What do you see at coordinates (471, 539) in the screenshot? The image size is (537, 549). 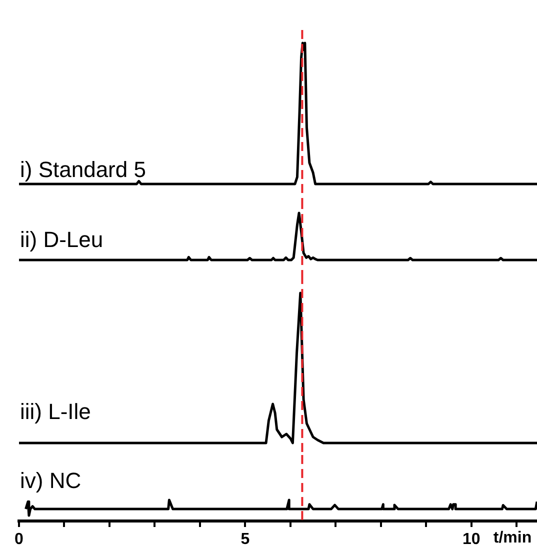 I see `x-tick-label: 10` at bounding box center [471, 539].